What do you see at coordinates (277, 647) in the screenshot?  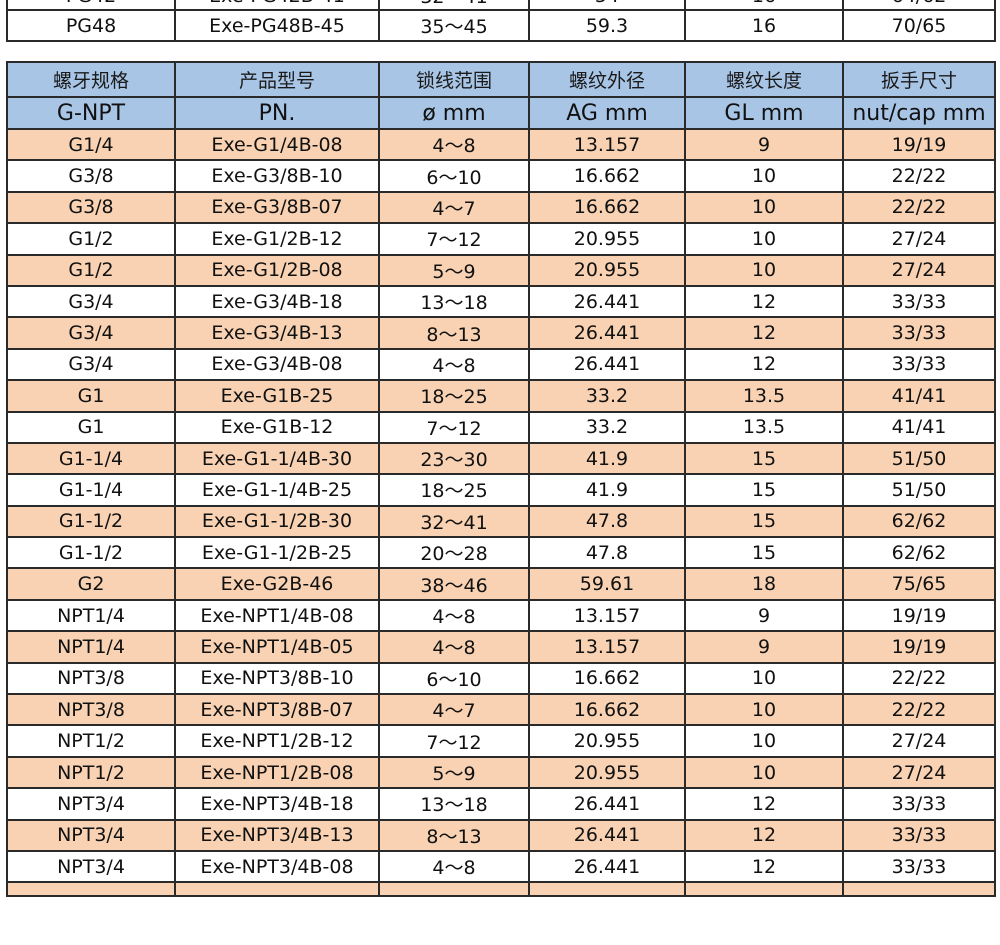 I see `cell-part-number: Exe-NPT1/4B-05` at bounding box center [277, 647].